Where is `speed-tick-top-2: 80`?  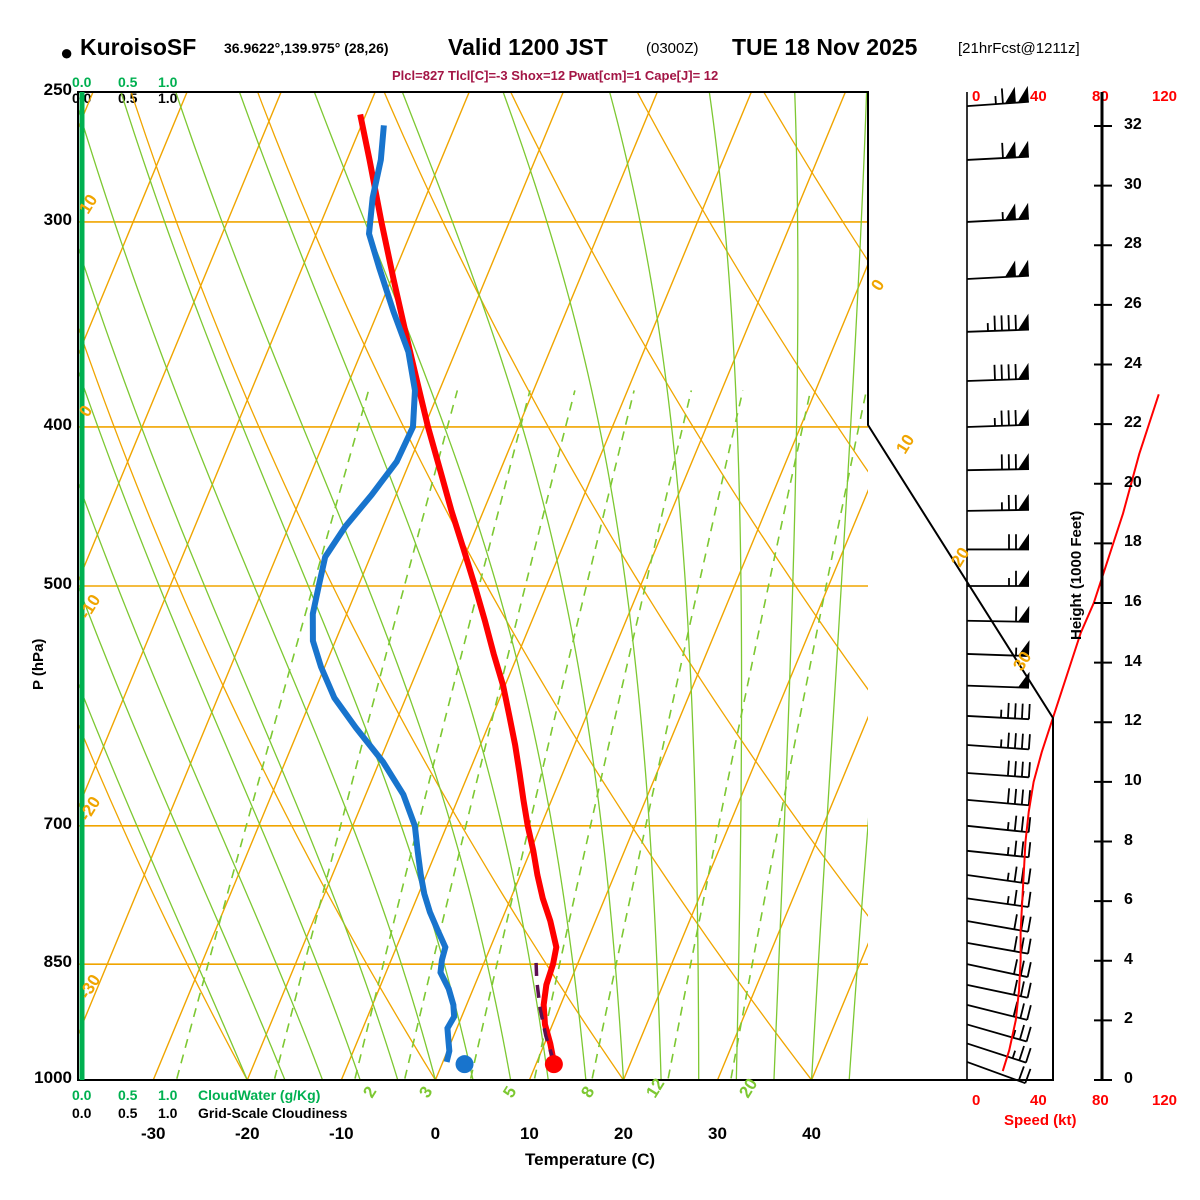 speed-tick-top-2: 80 is located at coordinates (1100, 96).